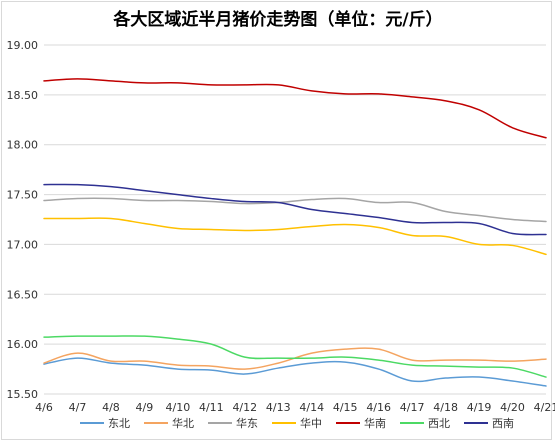  I want to click on series-line-华中, so click(295, 236).